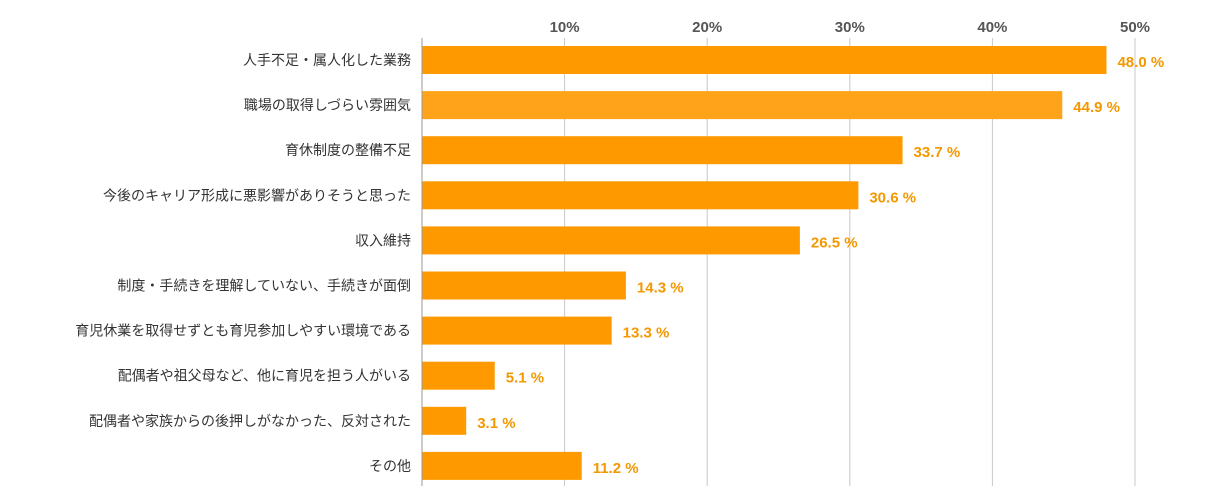 The height and width of the screenshot is (486, 1205). Describe the element at coordinates (1140, 62) in the screenshot. I see `value-label: 48.0 %` at that location.